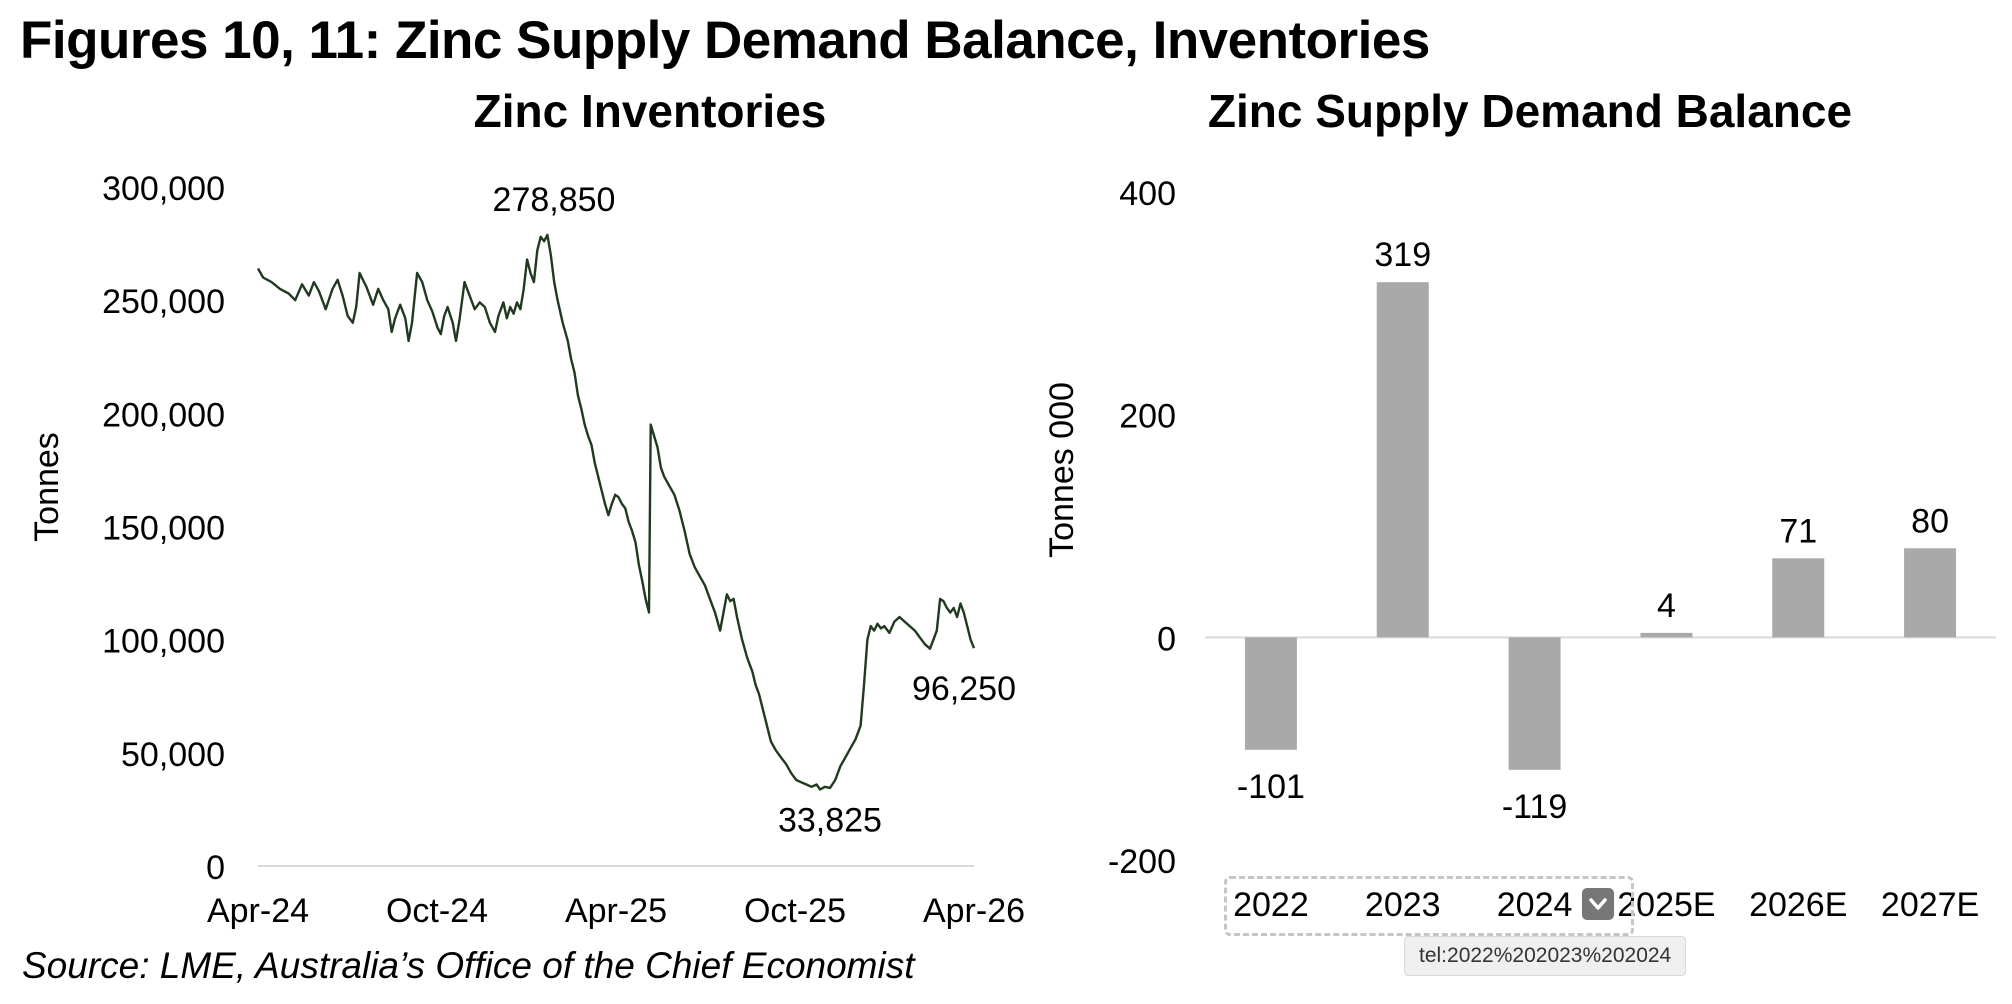  Describe the element at coordinates (650, 111) in the screenshot. I see `inventories-chart-title: Zinc Inventories` at that location.